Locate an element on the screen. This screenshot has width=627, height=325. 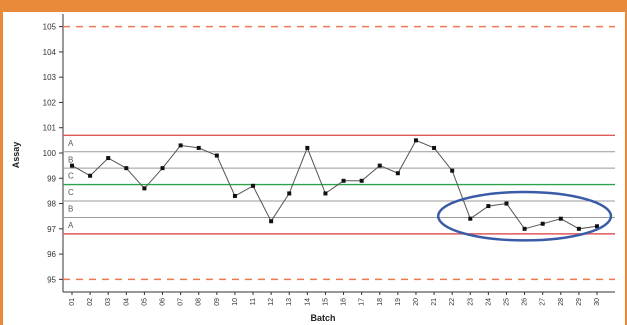
x-tick-label: 21 is located at coordinates (434, 302).